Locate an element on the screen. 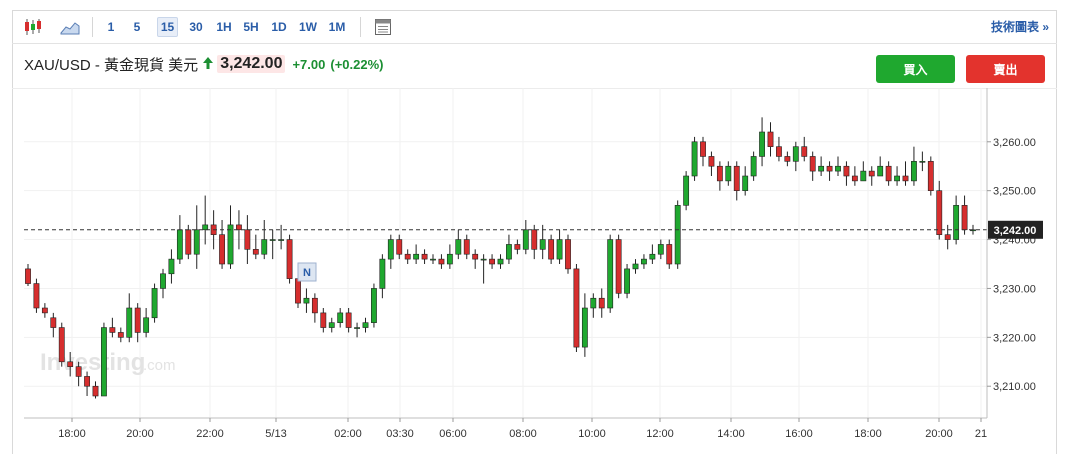 This screenshot has height=454, width=1069. timeframe-5: 5 is located at coordinates (137, 27).